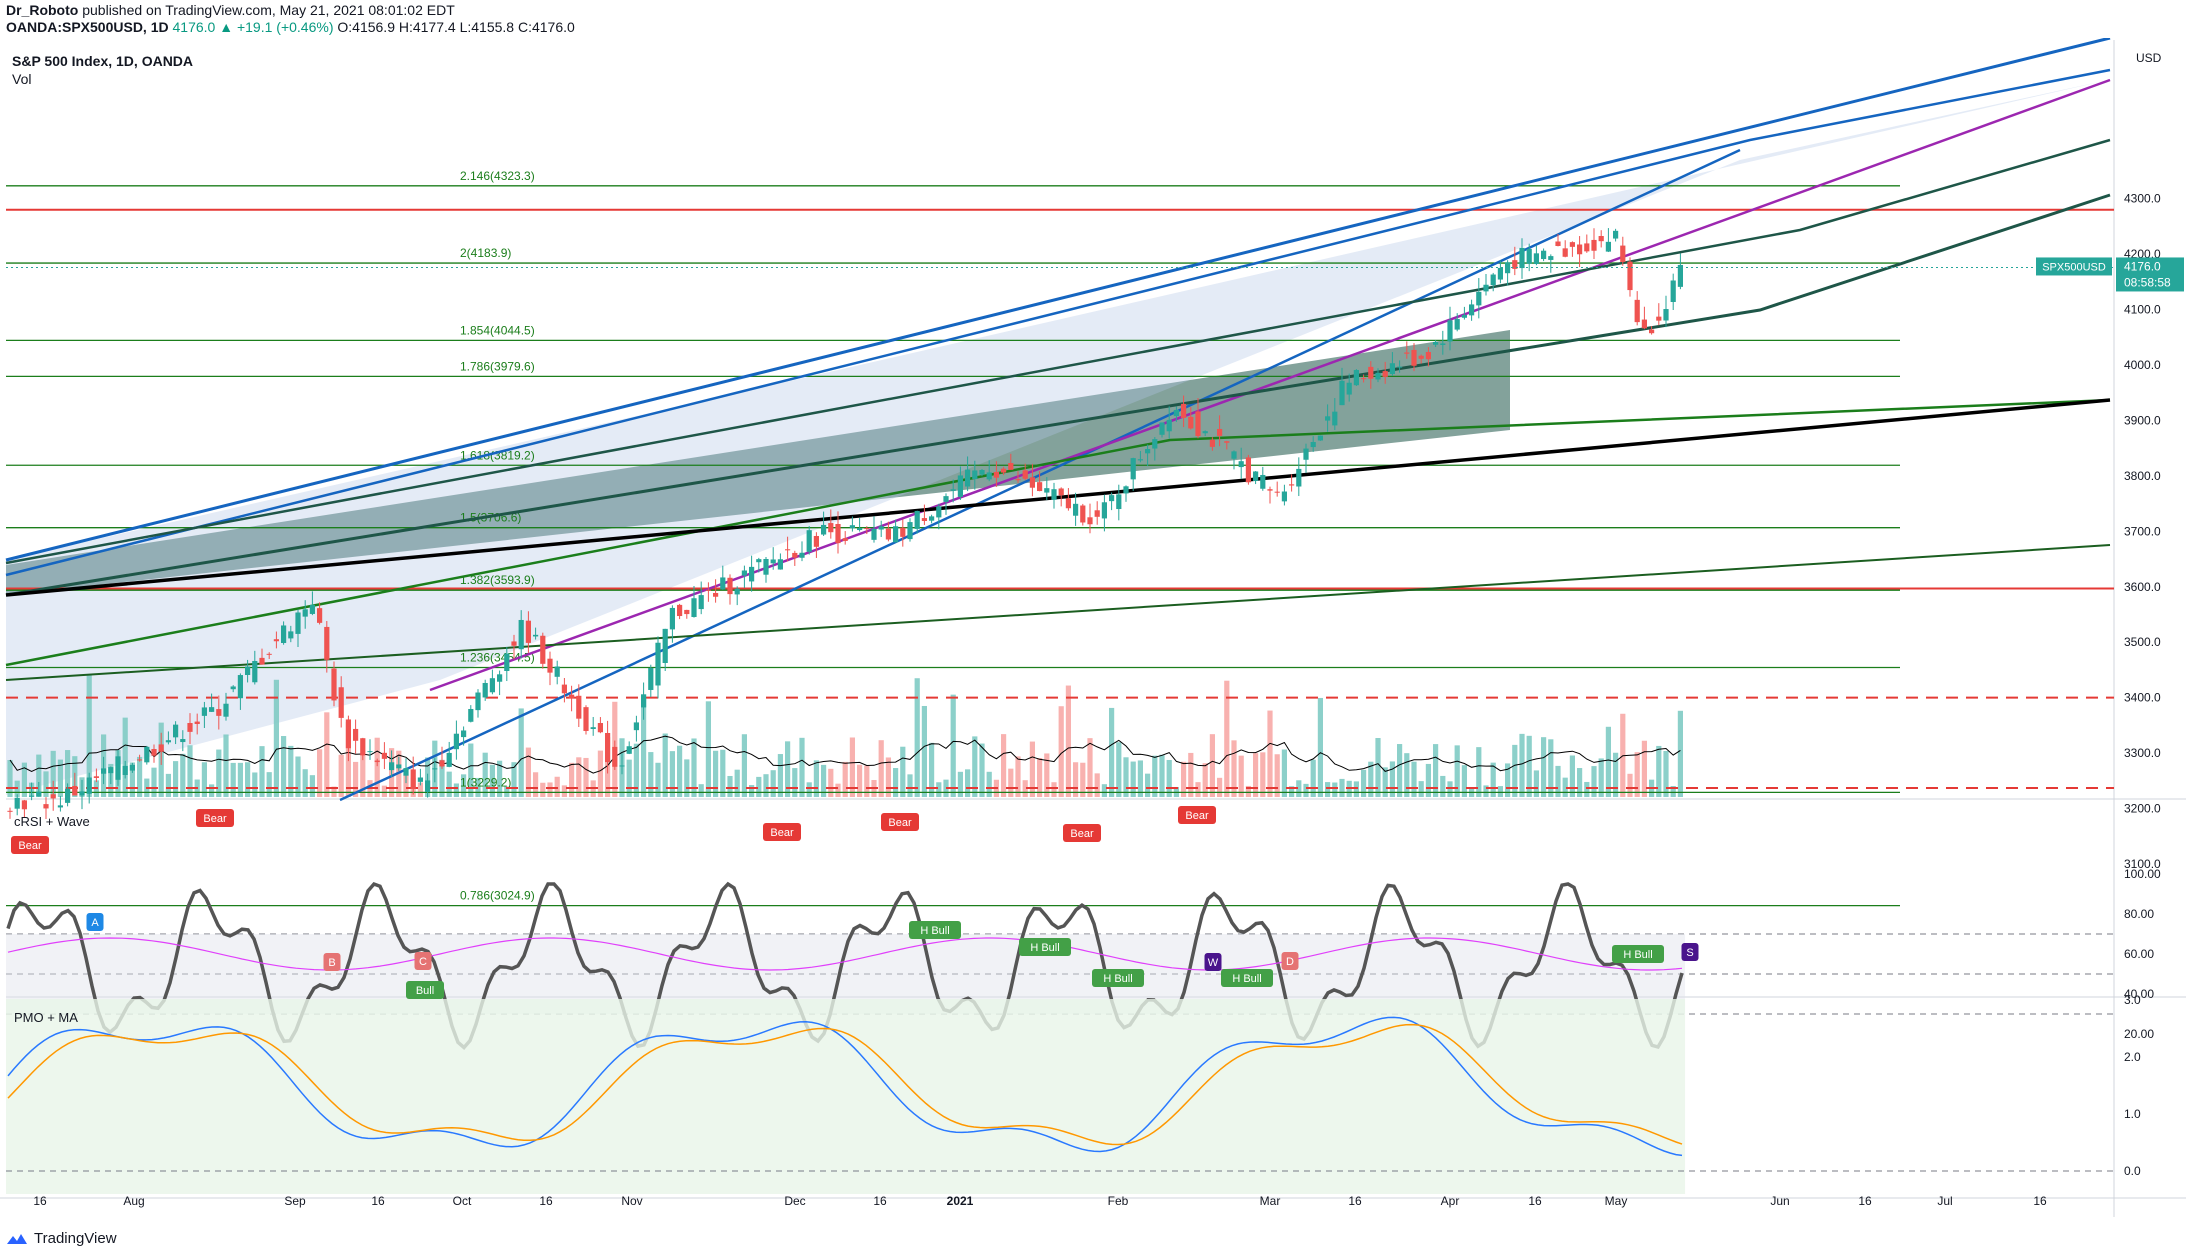 Image resolution: width=2186 pixels, height=1257 pixels. What do you see at coordinates (1117, 979) in the screenshot?
I see `crsi-signal-label: H Bull` at bounding box center [1117, 979].